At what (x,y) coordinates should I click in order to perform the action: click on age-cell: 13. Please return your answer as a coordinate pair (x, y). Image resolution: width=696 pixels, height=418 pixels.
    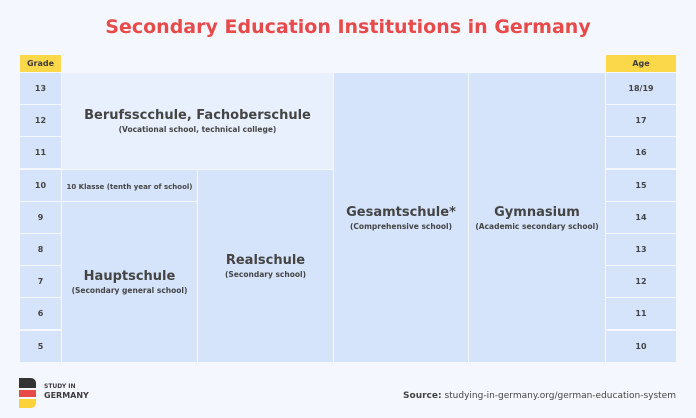
    Looking at the image, I should click on (641, 249).